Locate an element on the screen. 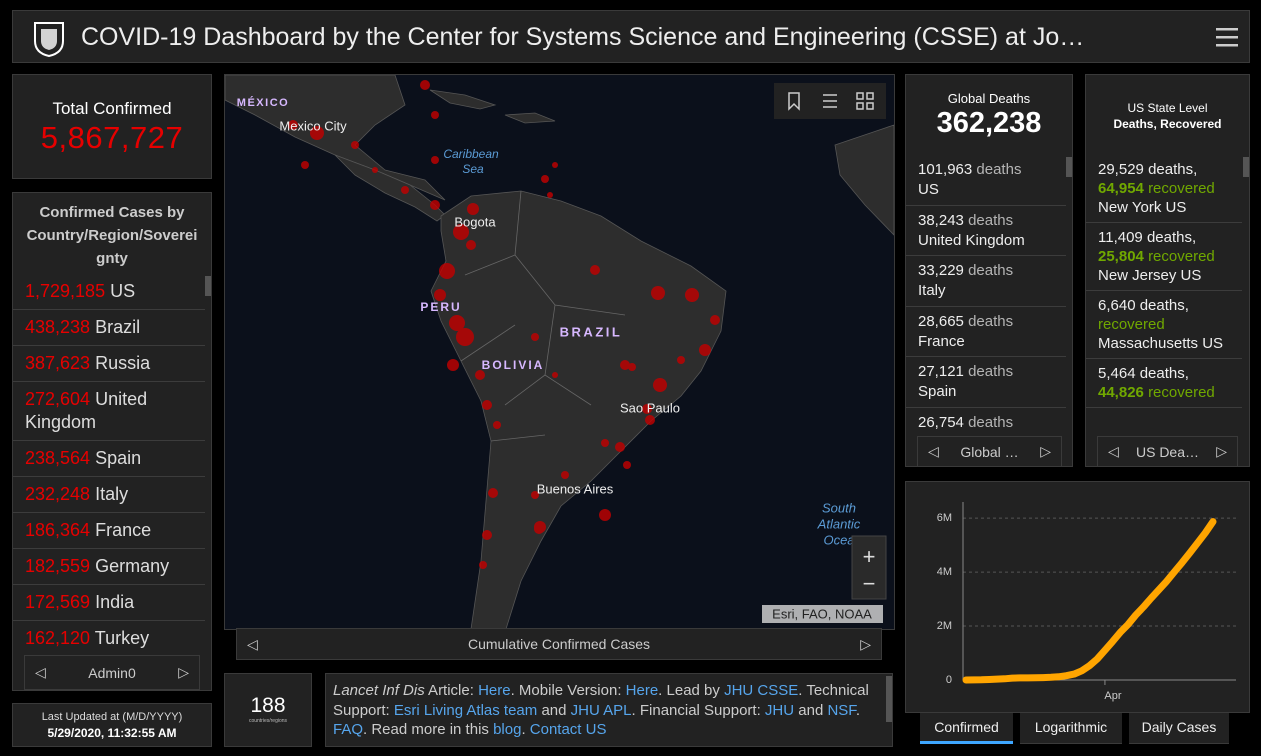 This screenshot has width=1261, height=756. logo is located at coordinates (49, 39).